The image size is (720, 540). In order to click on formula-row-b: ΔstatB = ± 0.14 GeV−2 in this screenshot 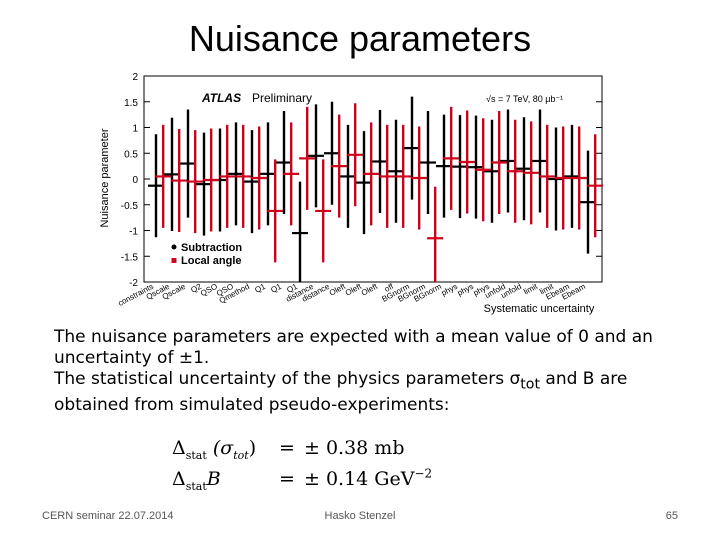, I will do `click(302, 482)`.